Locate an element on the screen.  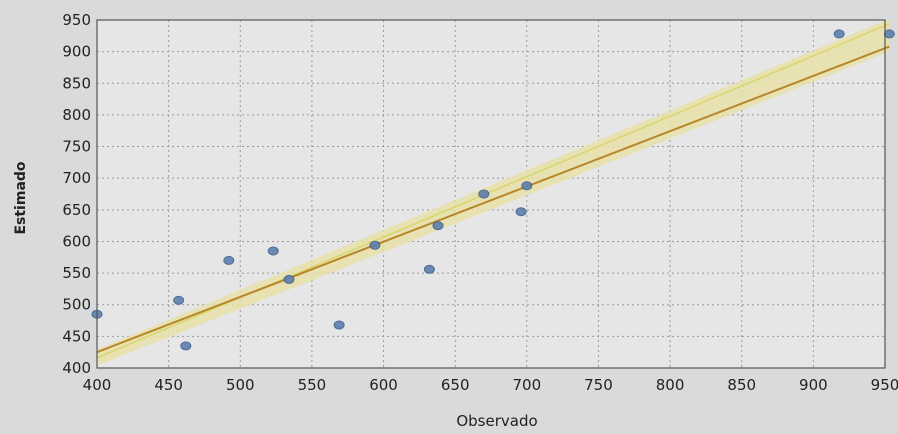
x-tick-label: 600 is located at coordinates (383, 385).